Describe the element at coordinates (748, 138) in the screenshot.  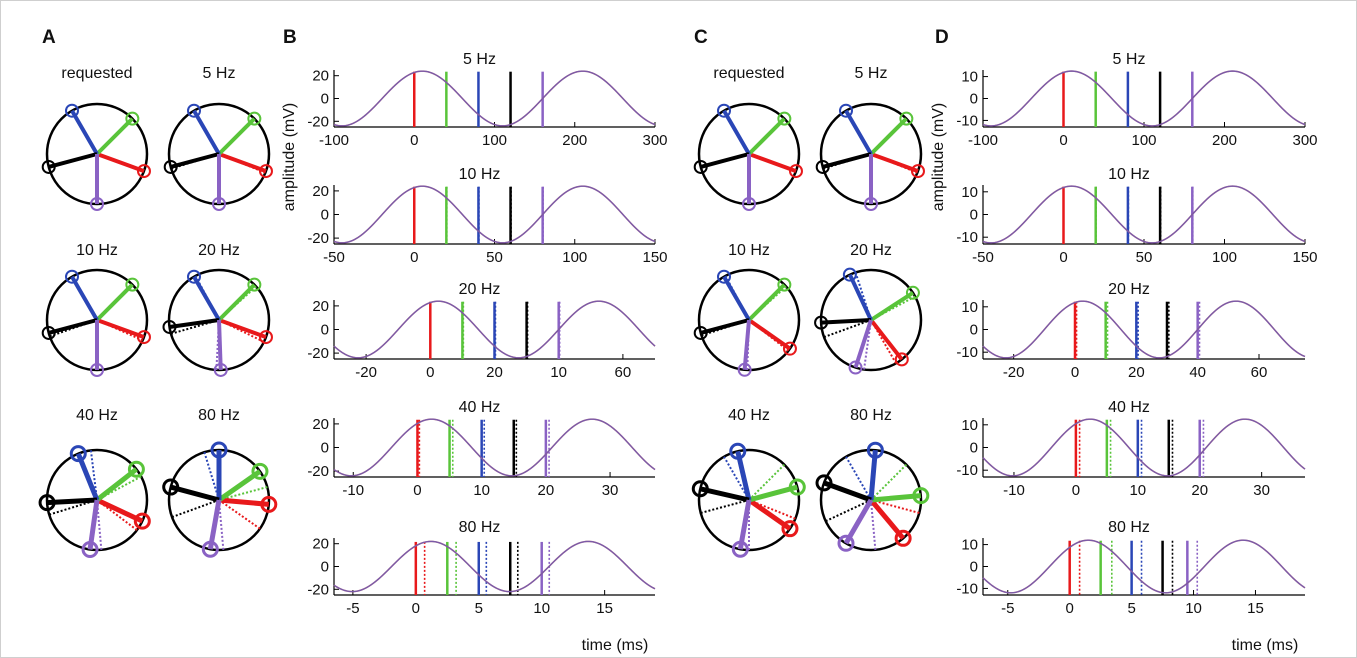
I see `phase-diagram: requested` at that location.